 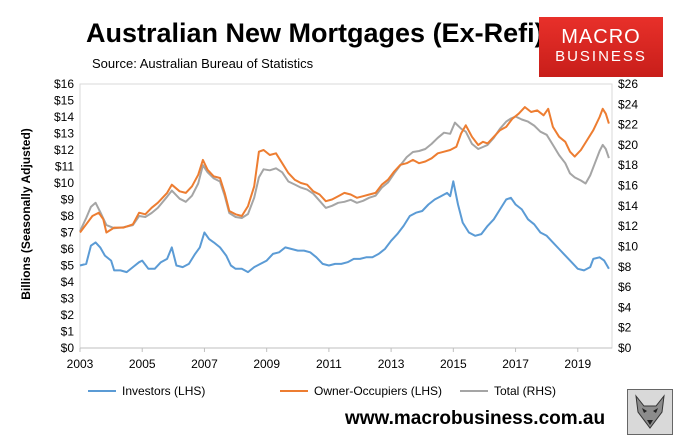 I want to click on logo-line-1: MACRO, so click(x=601, y=37).